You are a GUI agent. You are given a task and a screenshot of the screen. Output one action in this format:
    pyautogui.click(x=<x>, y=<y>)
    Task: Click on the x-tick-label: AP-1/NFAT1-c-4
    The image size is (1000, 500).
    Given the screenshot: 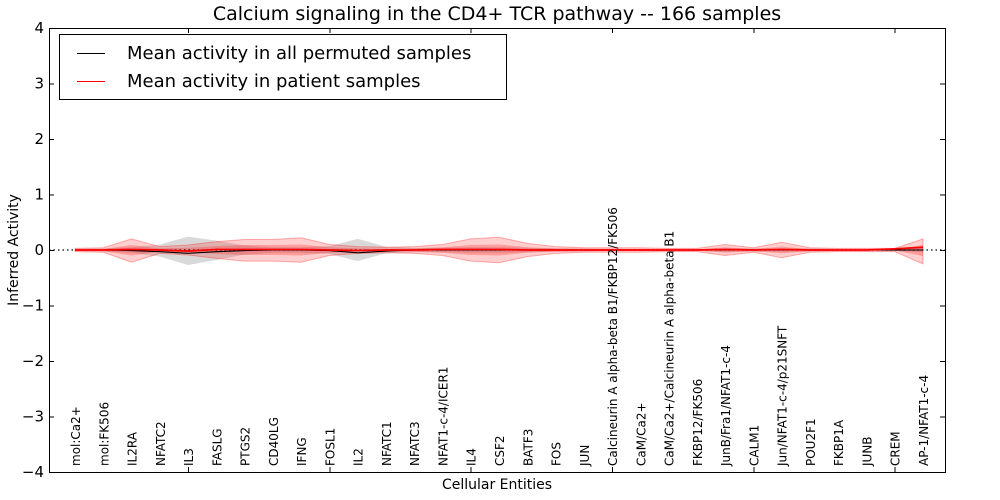 What is the action you would take?
    pyautogui.click(x=924, y=420)
    